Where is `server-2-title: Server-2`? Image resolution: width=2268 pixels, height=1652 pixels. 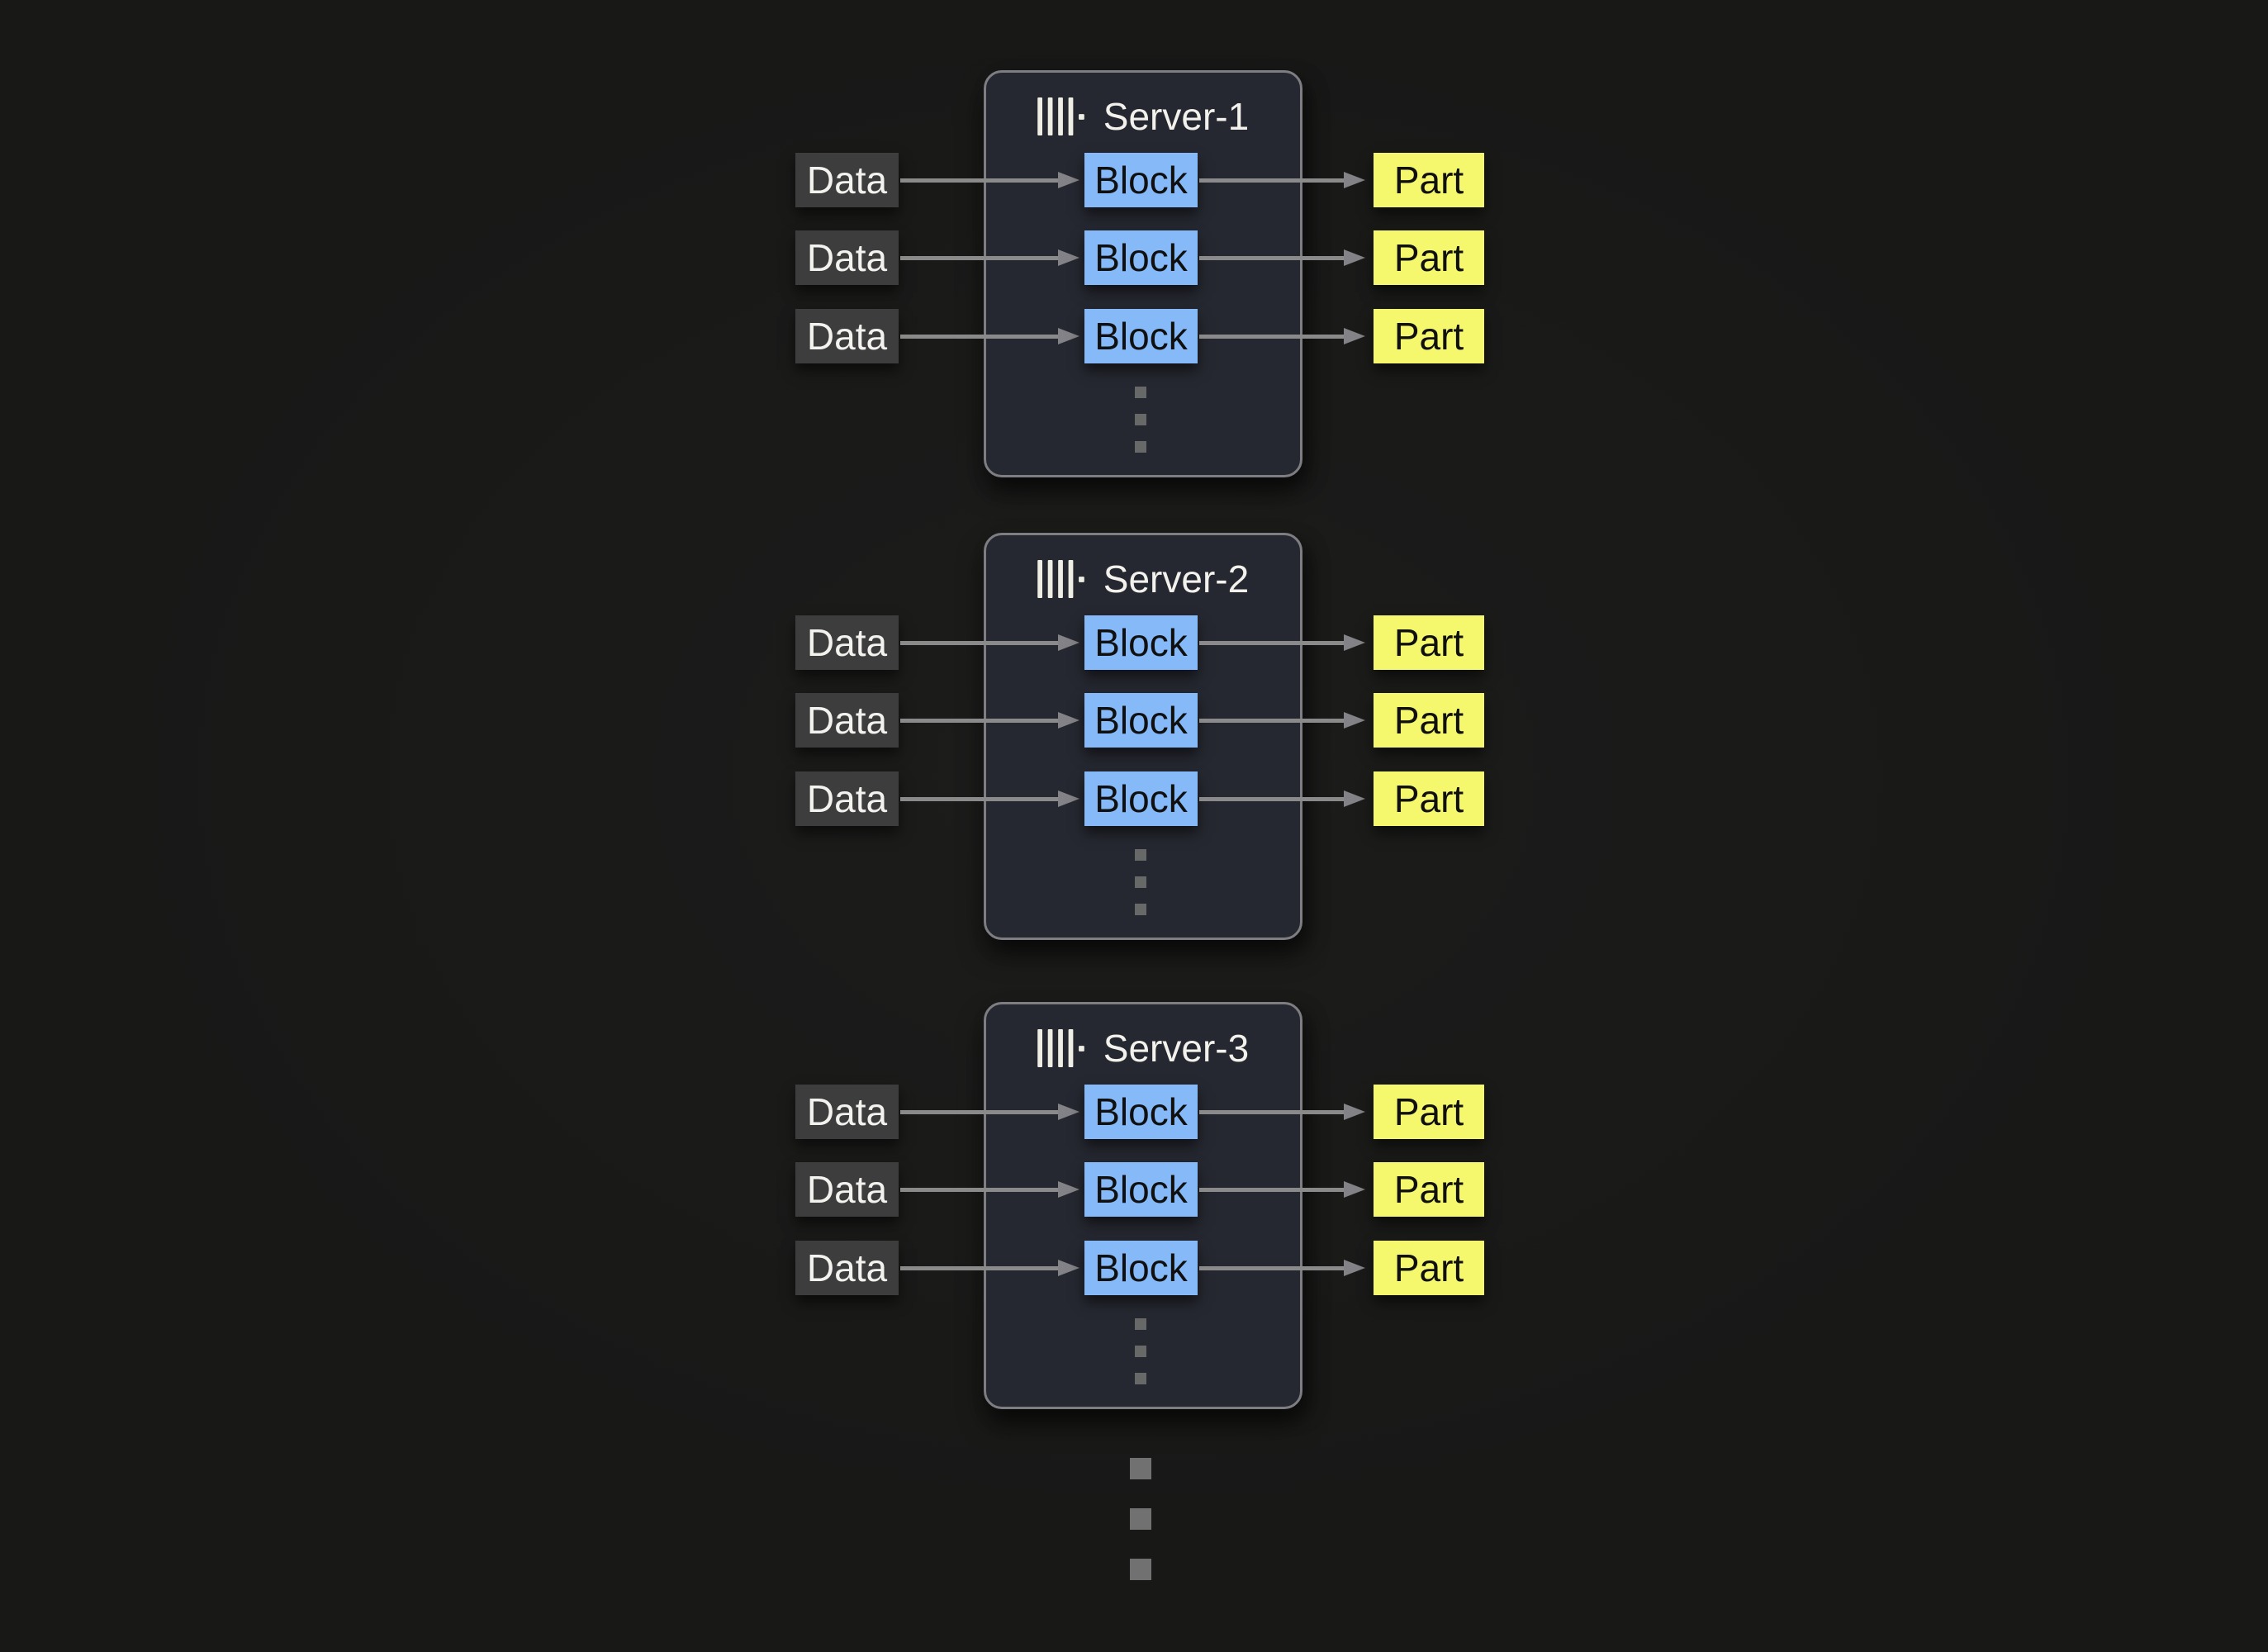 server-2-title: Server-2 is located at coordinates (1143, 579).